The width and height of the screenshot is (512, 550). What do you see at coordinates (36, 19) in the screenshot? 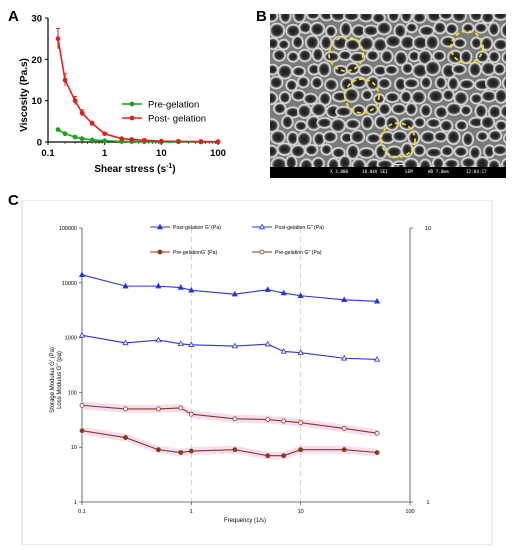
I see `y-tick-label: 30` at bounding box center [36, 19].